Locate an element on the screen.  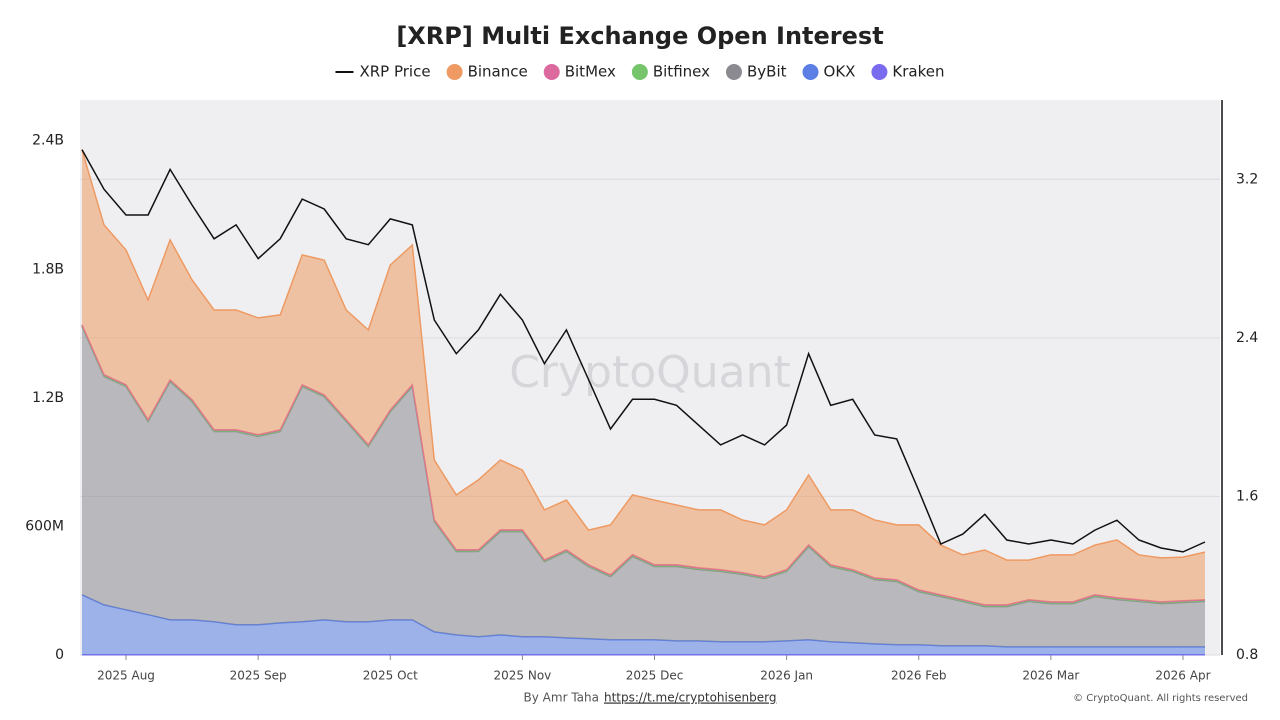
x-tick-label: 2025 Dec is located at coordinates (655, 676).